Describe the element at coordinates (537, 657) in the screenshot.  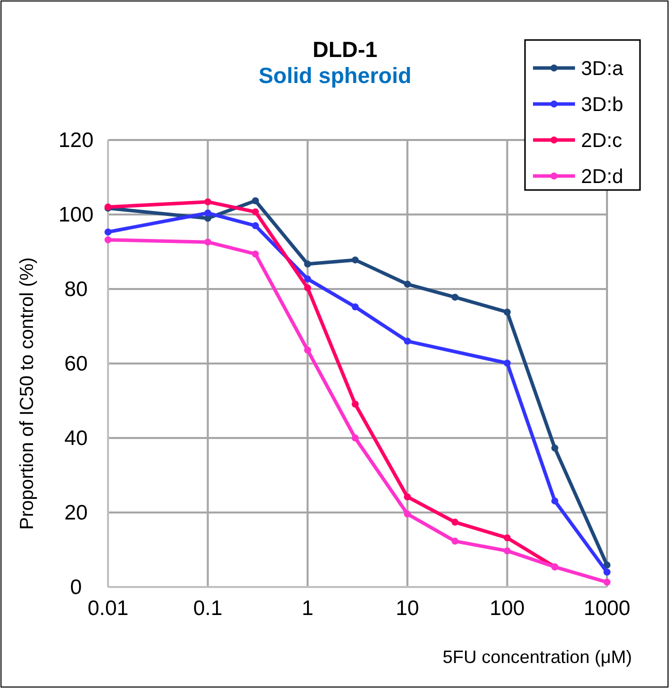
I see `x-axis-title: 5FU concentration (μM)` at that location.